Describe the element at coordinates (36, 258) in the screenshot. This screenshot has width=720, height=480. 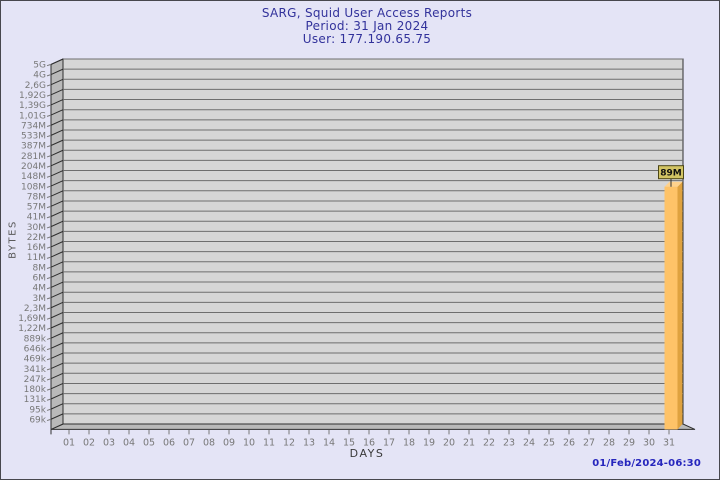
I see `y-tick-label: 11M` at that location.